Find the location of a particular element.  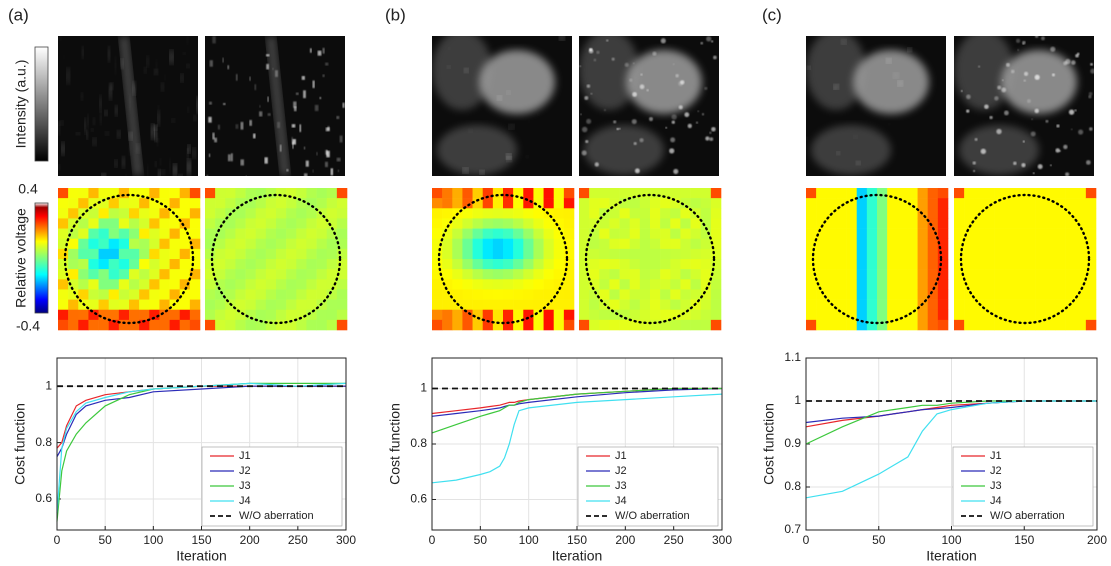

image is located at coordinates (502, 106).